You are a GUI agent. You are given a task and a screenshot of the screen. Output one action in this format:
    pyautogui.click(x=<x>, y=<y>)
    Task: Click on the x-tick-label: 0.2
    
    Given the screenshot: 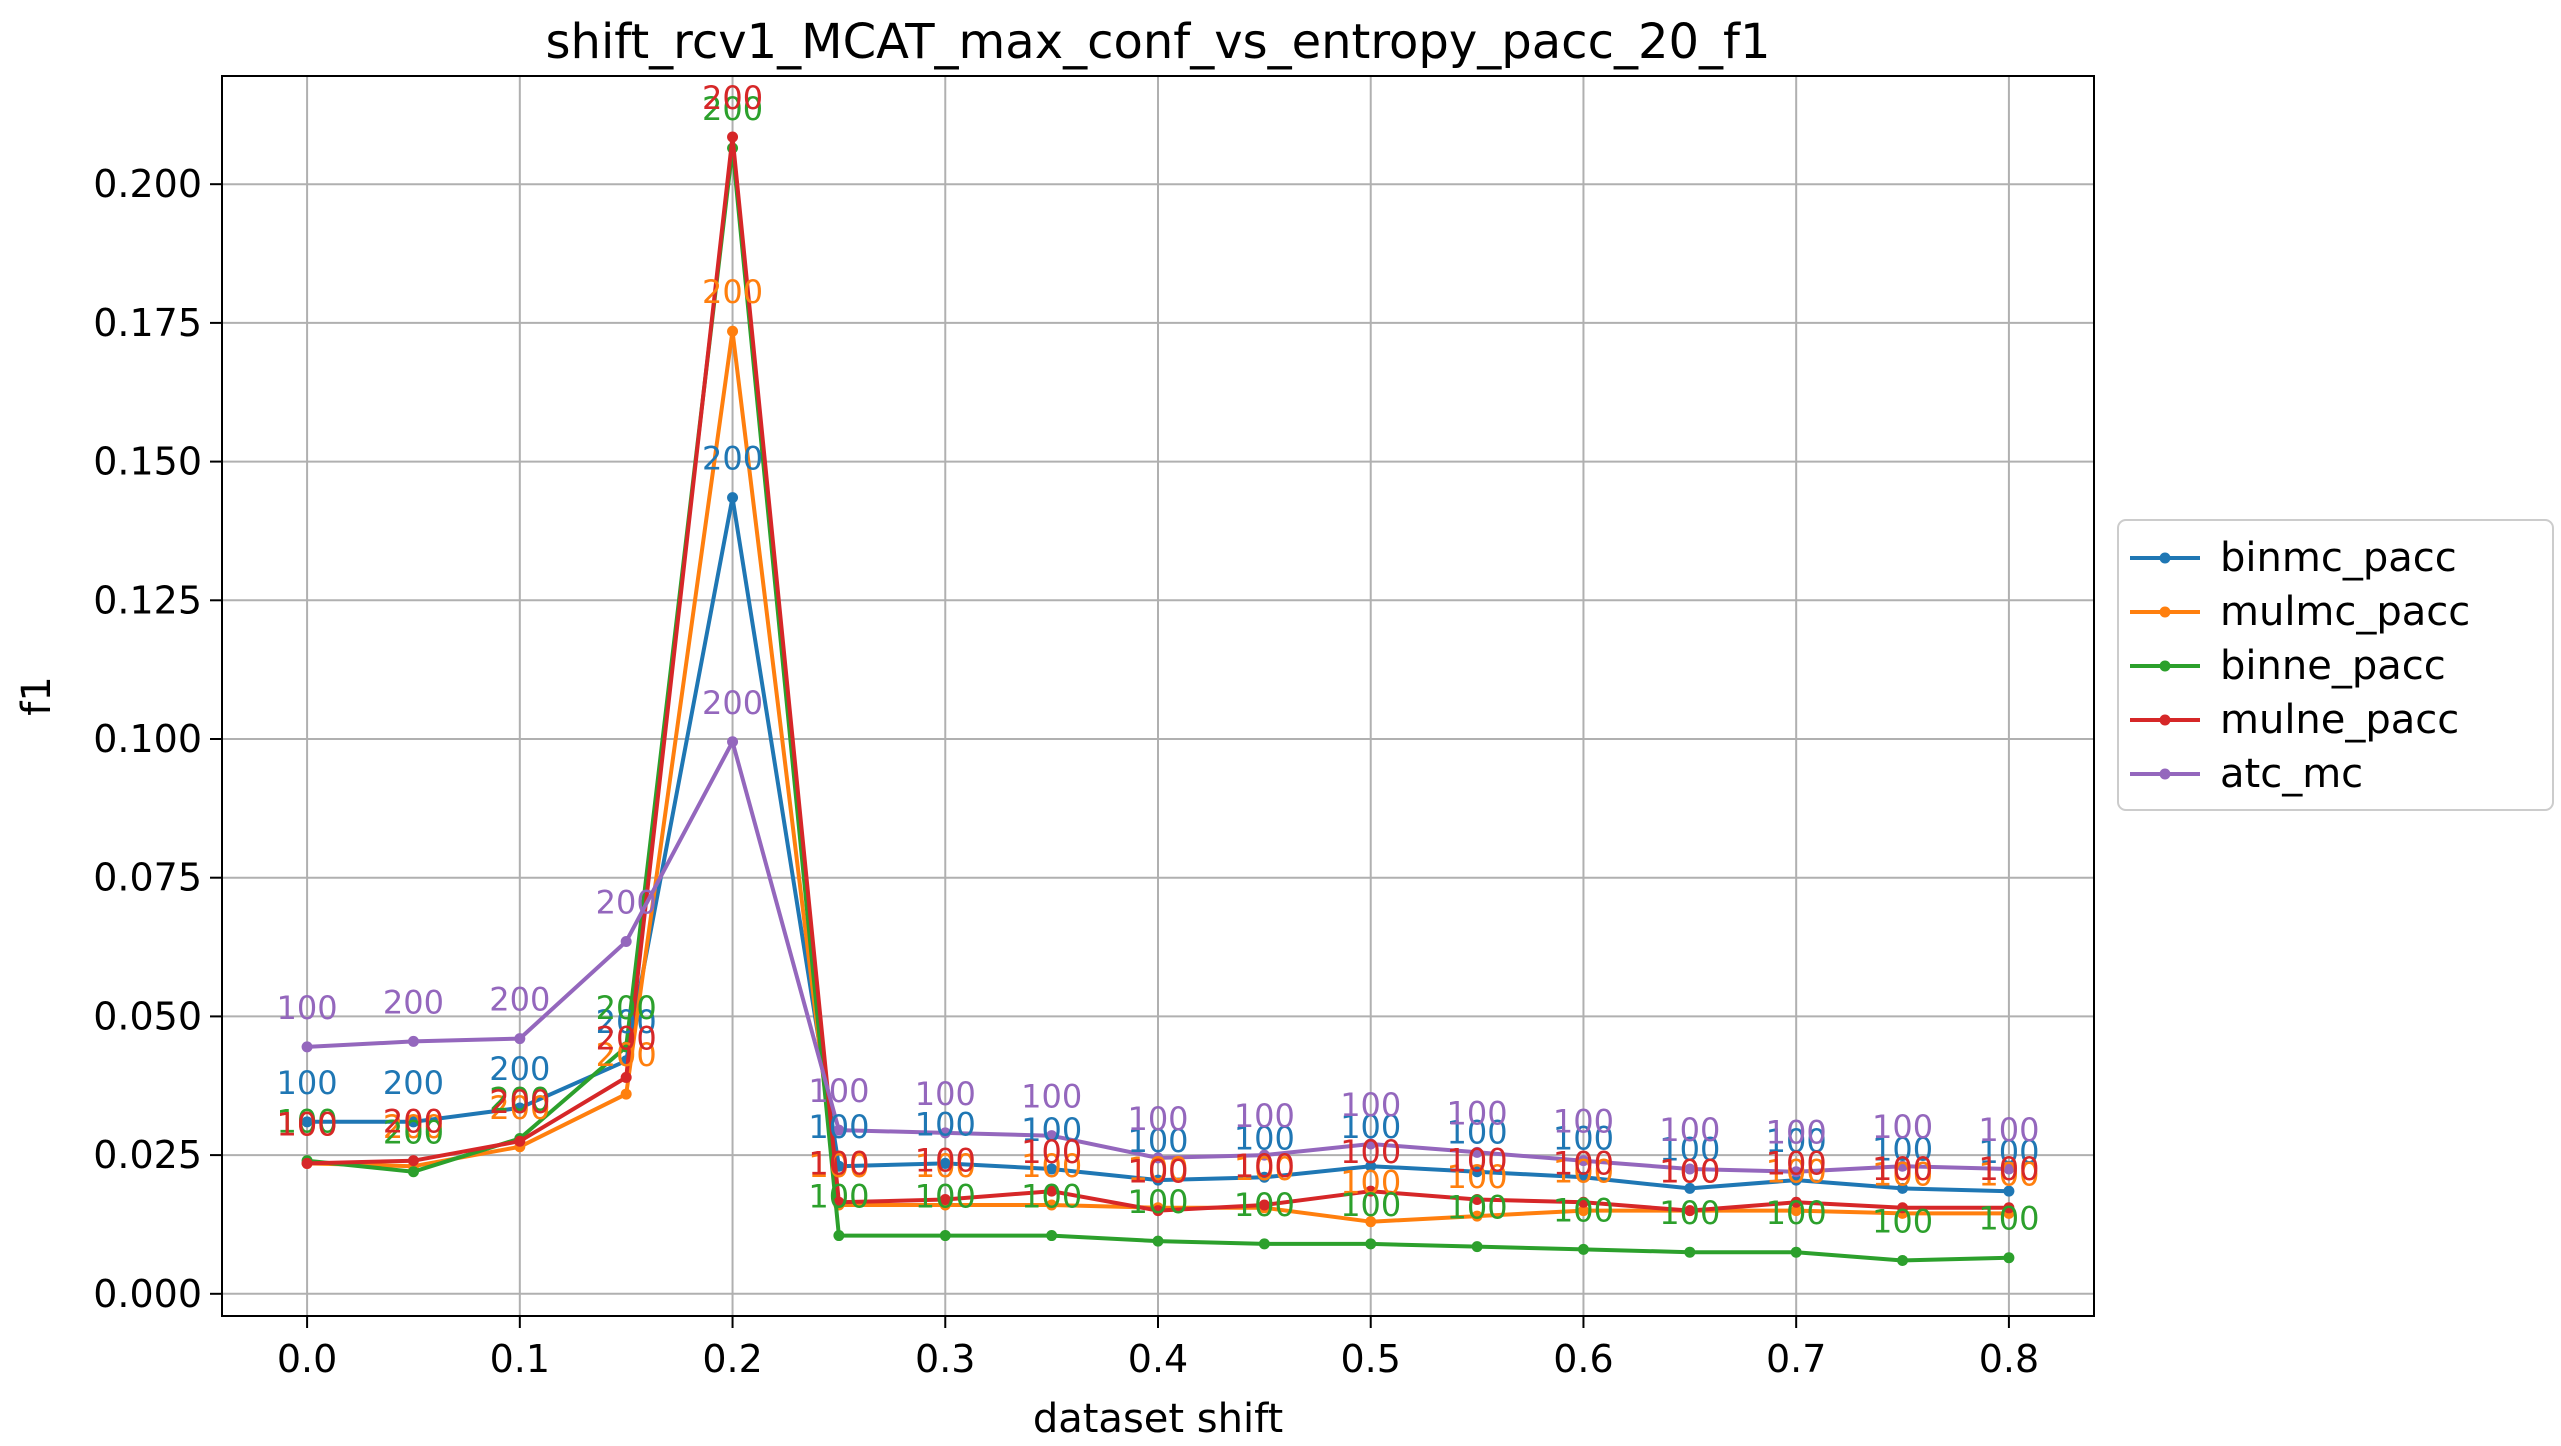 What is the action you would take?
    pyautogui.click(x=732, y=1359)
    